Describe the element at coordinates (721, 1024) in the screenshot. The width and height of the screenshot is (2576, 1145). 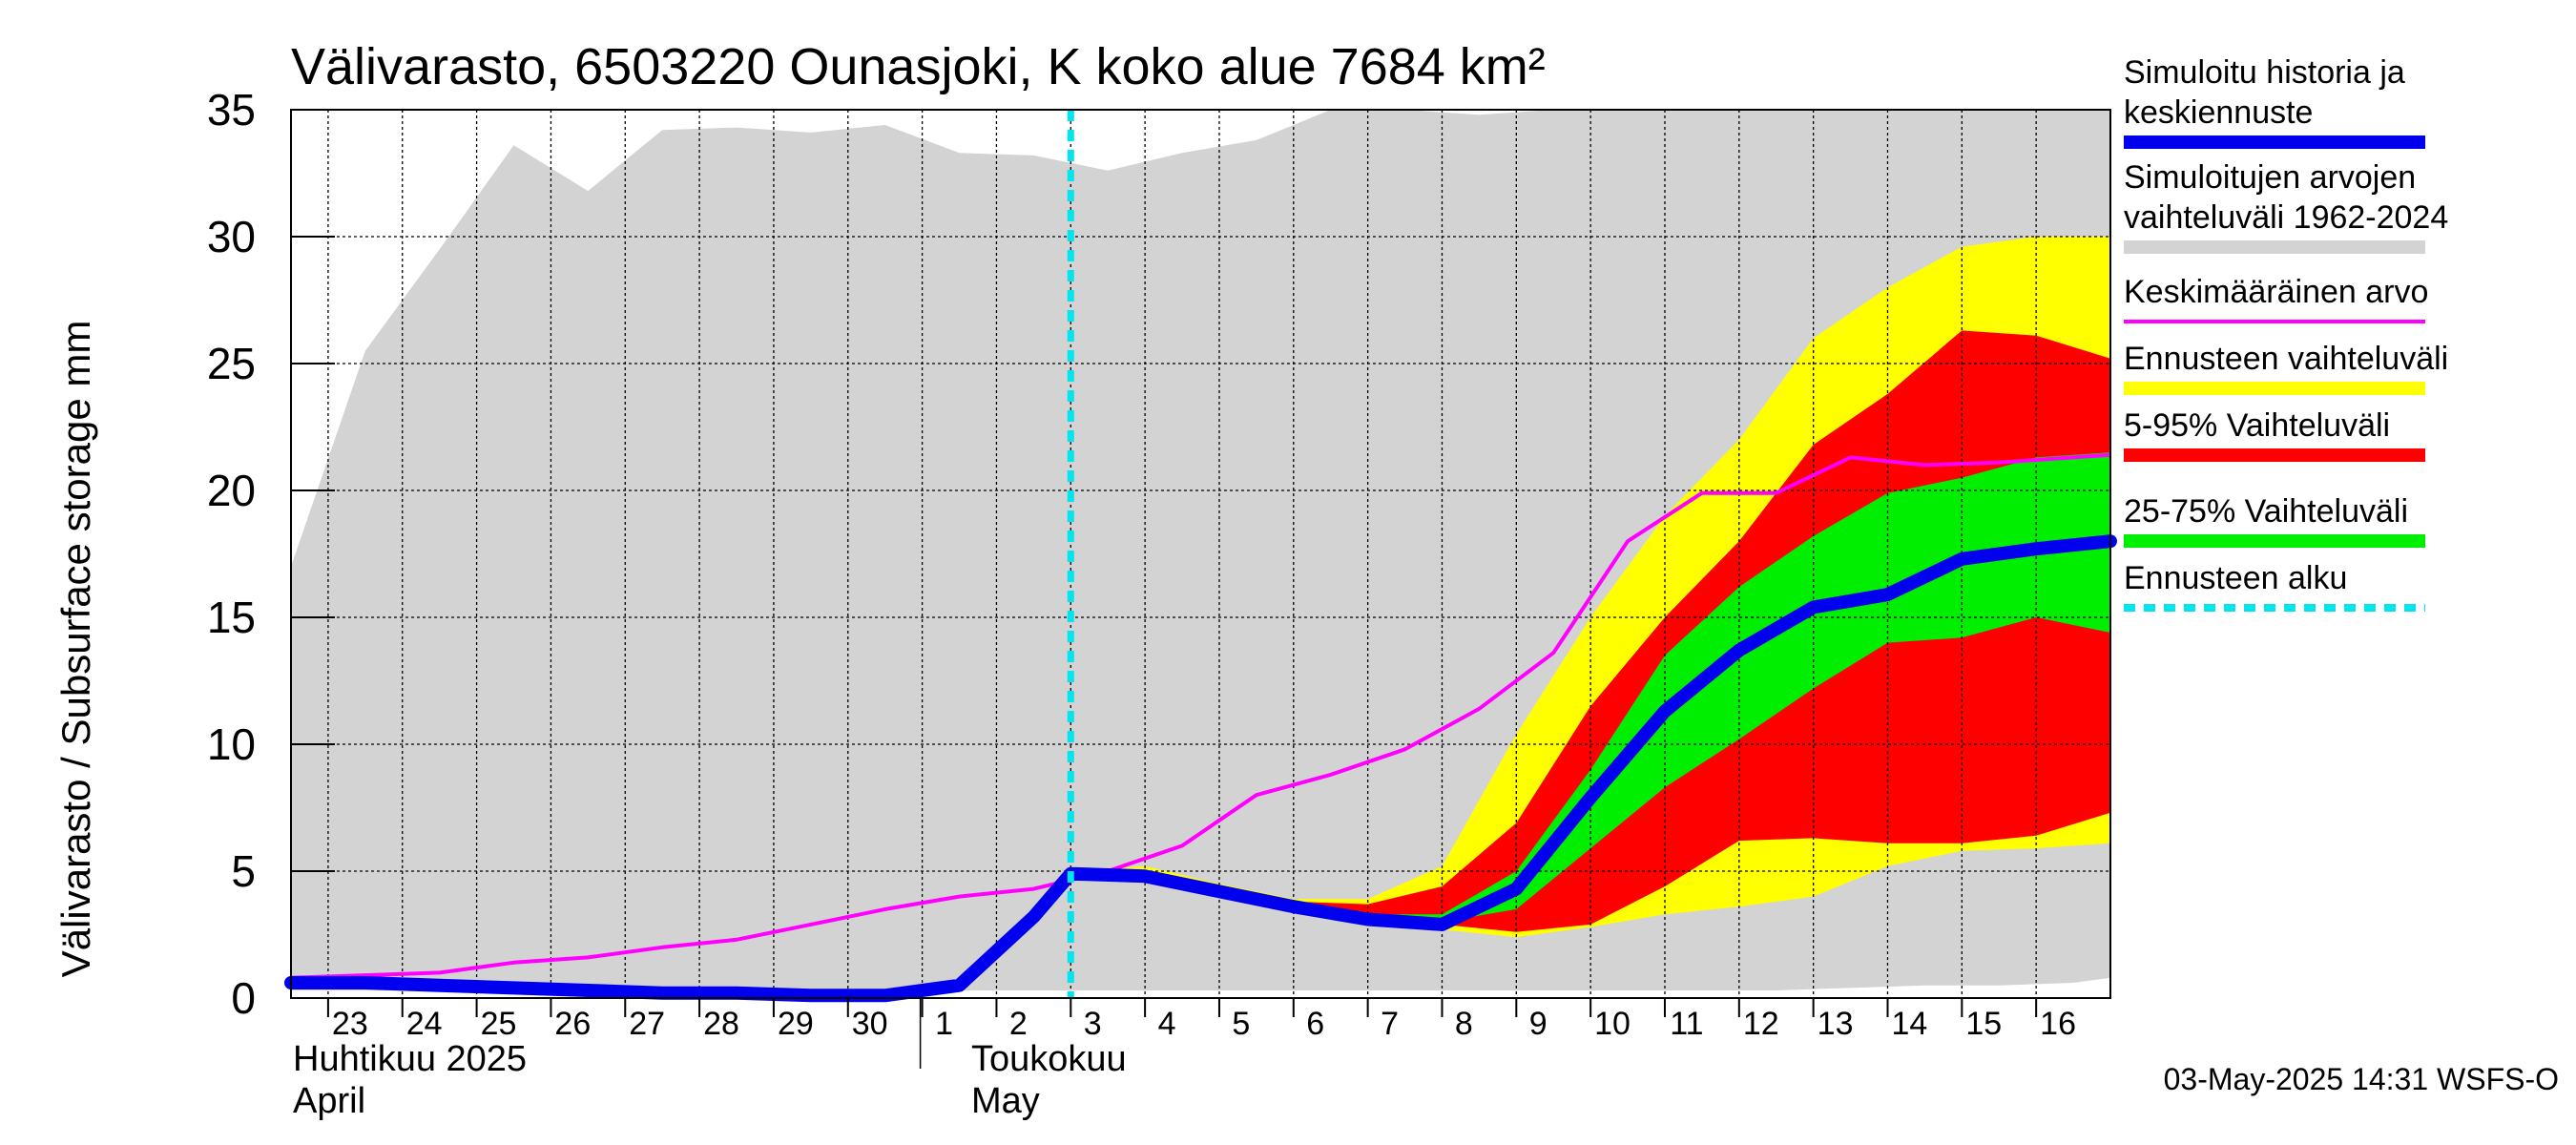
I see `x-tick-label: 28` at that location.